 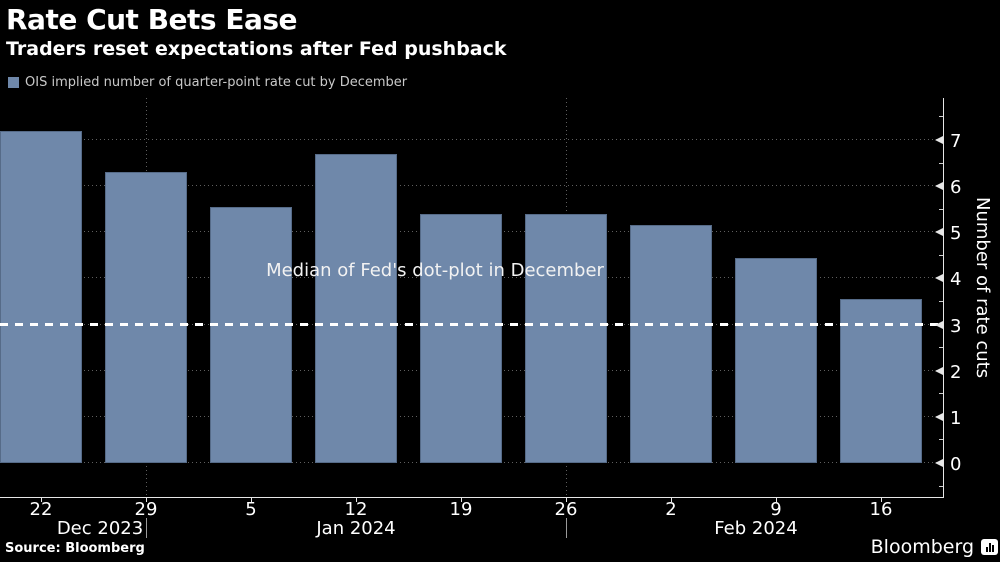 What do you see at coordinates (146, 509) in the screenshot?
I see `x-axis-tick-label: 29` at bounding box center [146, 509].